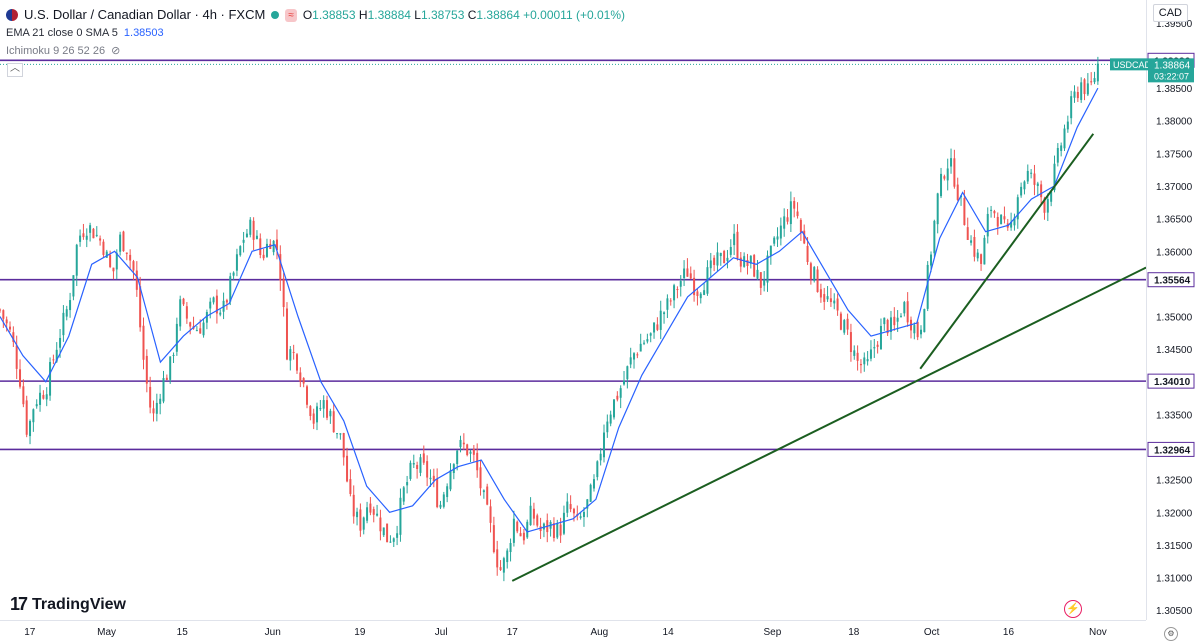  Describe the element at coordinates (1073, 609) in the screenshot. I see `lightning-icon: ⚡` at that location.